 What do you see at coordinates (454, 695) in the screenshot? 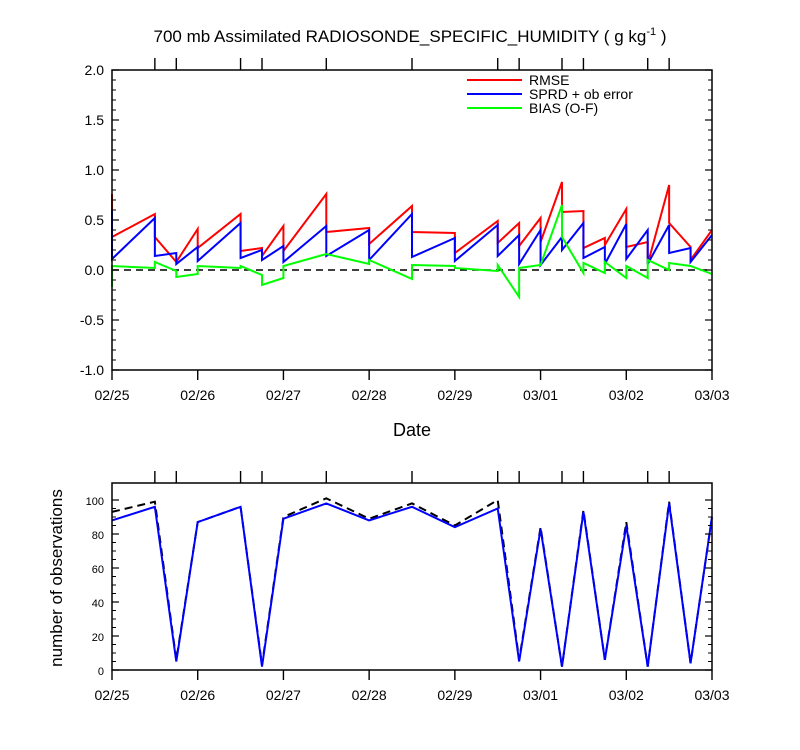
I see `bottom-x-tick-label: 02/29` at bounding box center [454, 695].